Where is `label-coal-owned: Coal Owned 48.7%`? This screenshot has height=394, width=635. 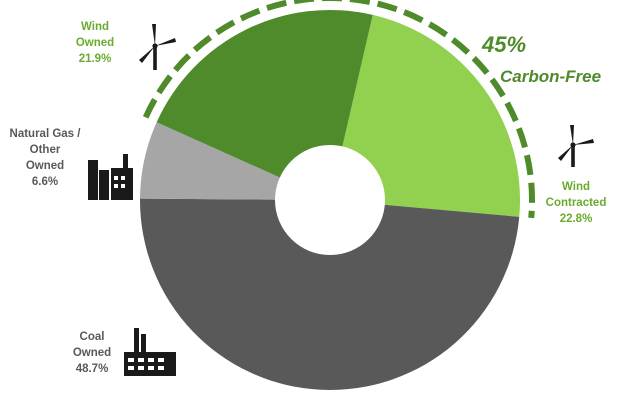 label-coal-owned: Coal Owned 48.7% is located at coordinates (92, 353).